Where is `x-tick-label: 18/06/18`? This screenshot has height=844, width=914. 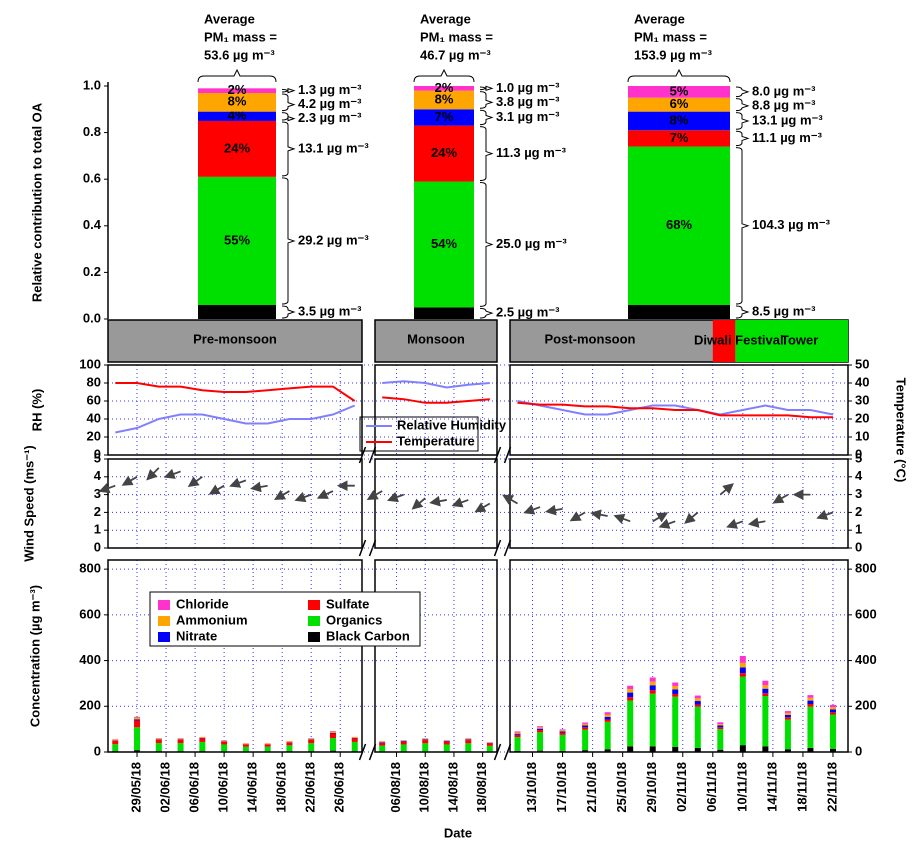 x-tick-label: 18/06/18 is located at coordinates (281, 787).